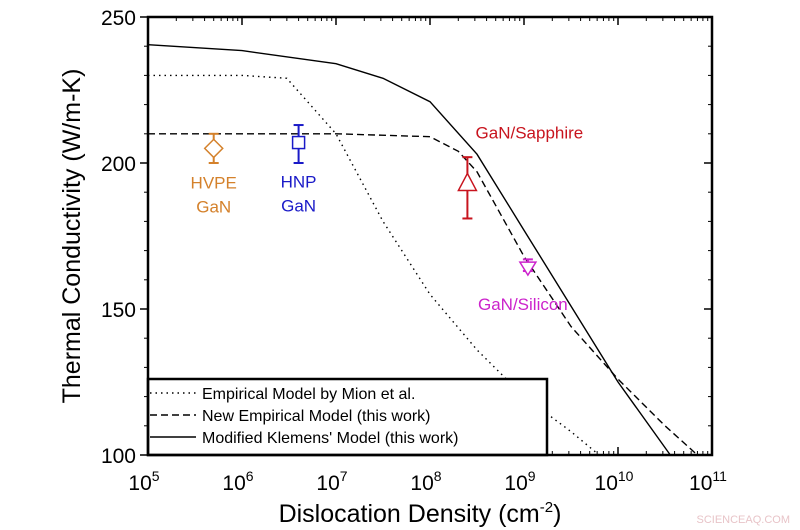 This screenshot has height=530, width=800. I want to click on triangle-down-marker, so click(528, 269).